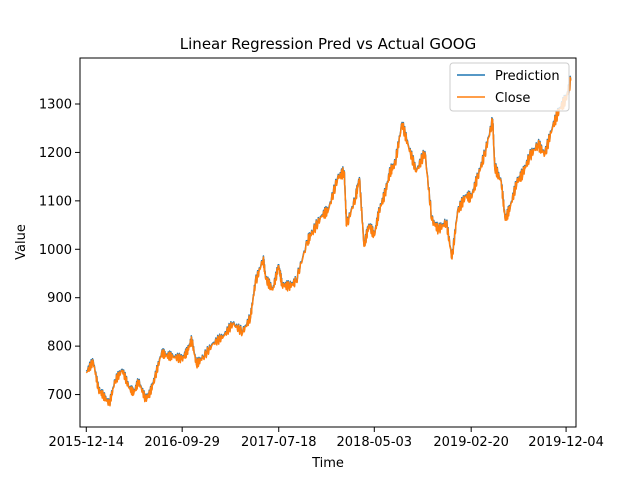 The width and height of the screenshot is (640, 480). Describe the element at coordinates (328, 44) in the screenshot. I see `chart-title: Linear Regression Pred vs Actual GOOG` at that location.